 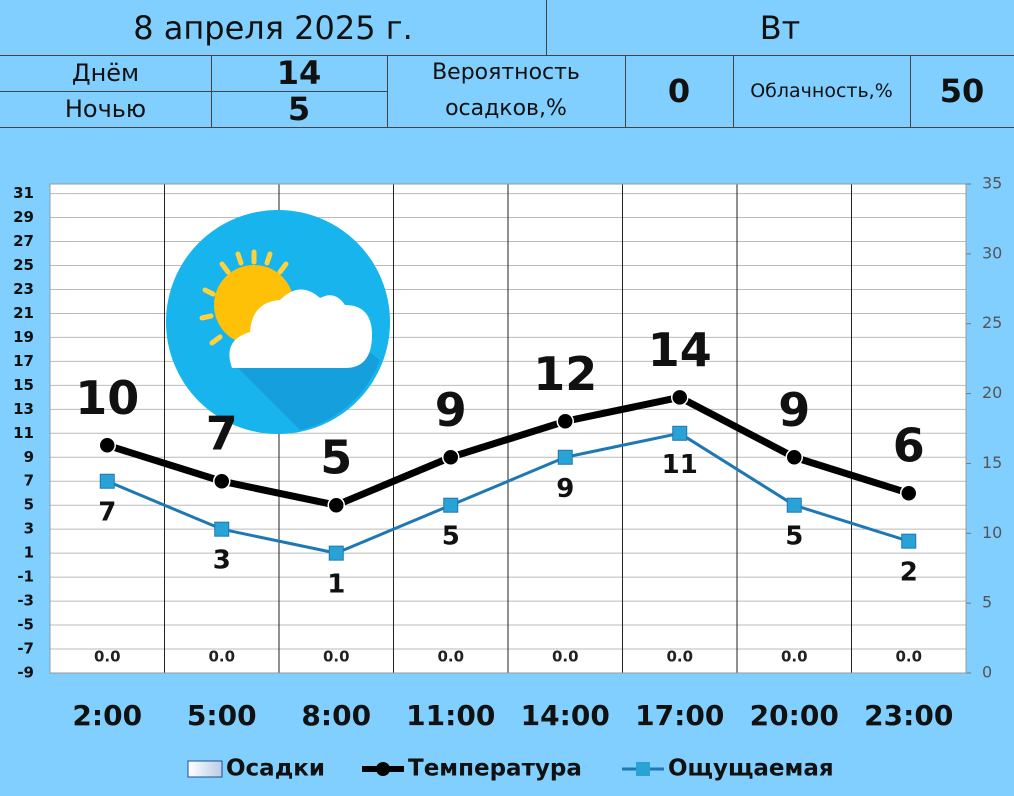 I want to click on x-tick-label: 5:00, so click(x=222, y=715).